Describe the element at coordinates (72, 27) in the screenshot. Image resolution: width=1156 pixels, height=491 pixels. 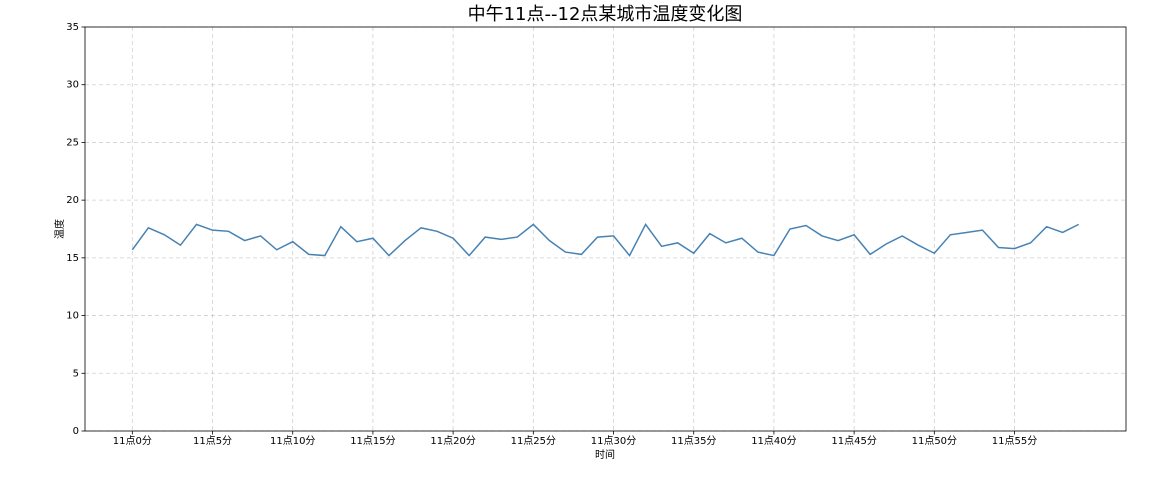
I see `y-tick-label: 35` at that location.